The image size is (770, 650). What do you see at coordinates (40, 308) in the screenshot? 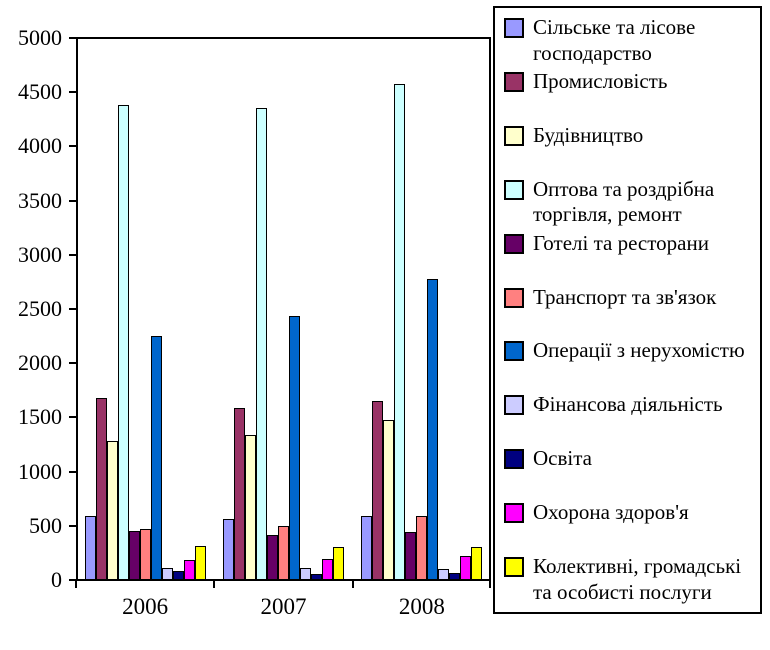
I see `y-axis-tick-label: 2500` at bounding box center [40, 308].